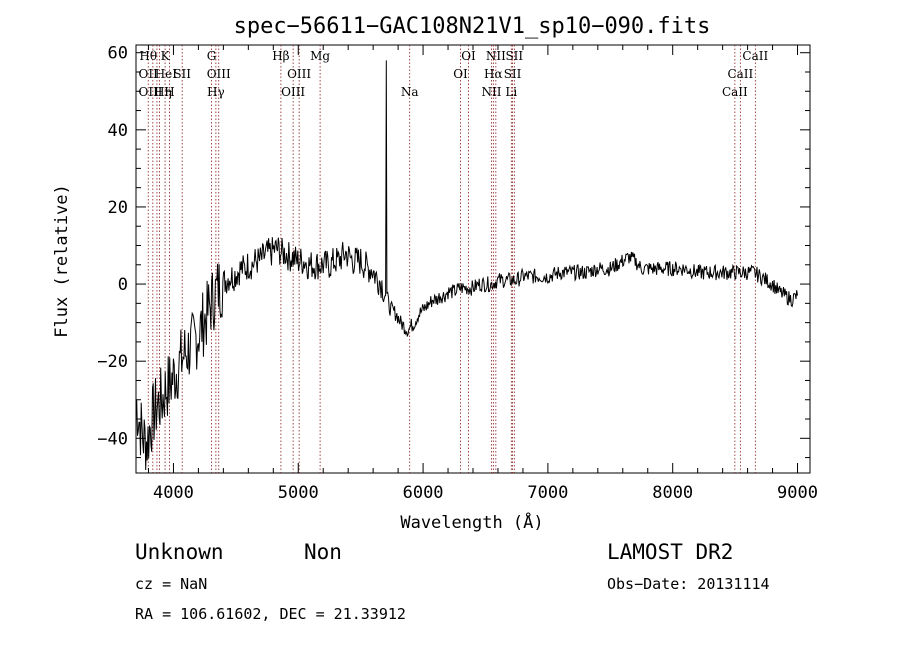  Describe the element at coordinates (423, 493) in the screenshot. I see `x-tick-label: 6000` at that location.